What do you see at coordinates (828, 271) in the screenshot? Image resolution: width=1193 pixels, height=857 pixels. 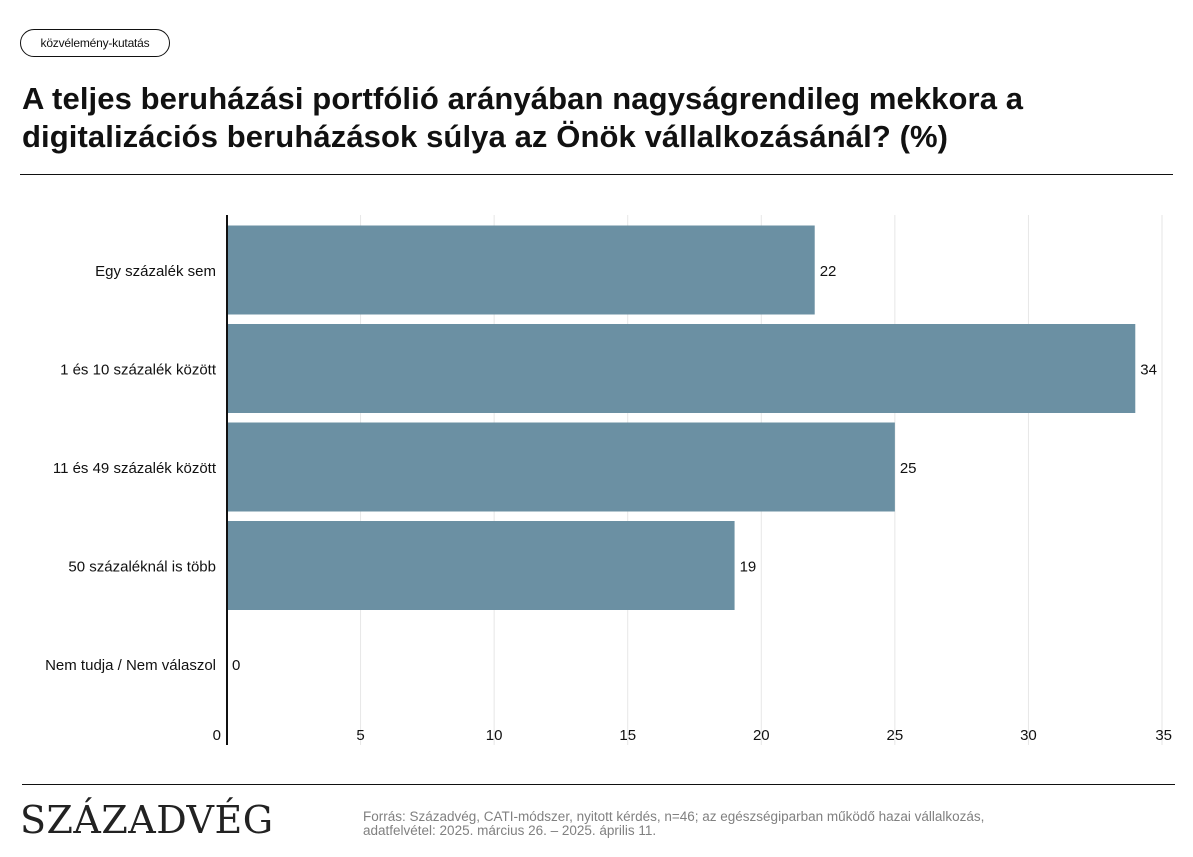 I see `data-label: 22` at bounding box center [828, 271].